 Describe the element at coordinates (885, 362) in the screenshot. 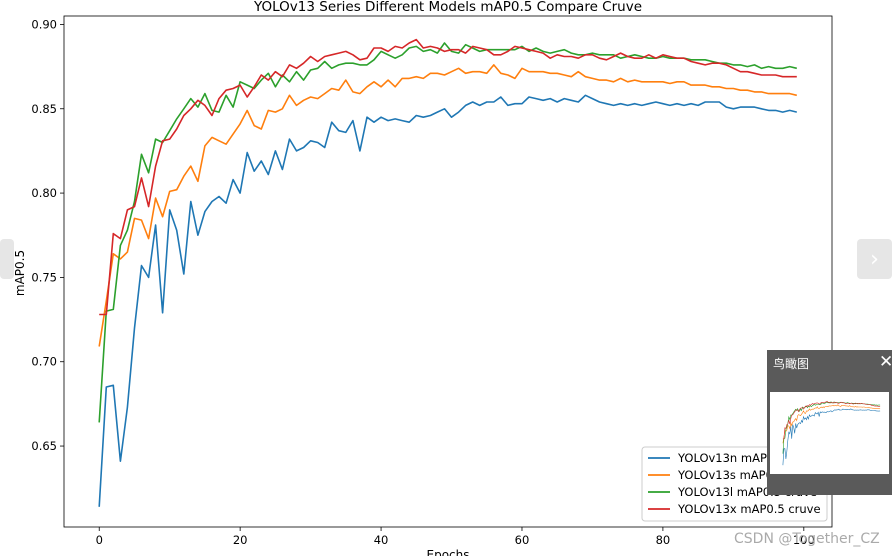

I see `close-icon: ✕` at that location.